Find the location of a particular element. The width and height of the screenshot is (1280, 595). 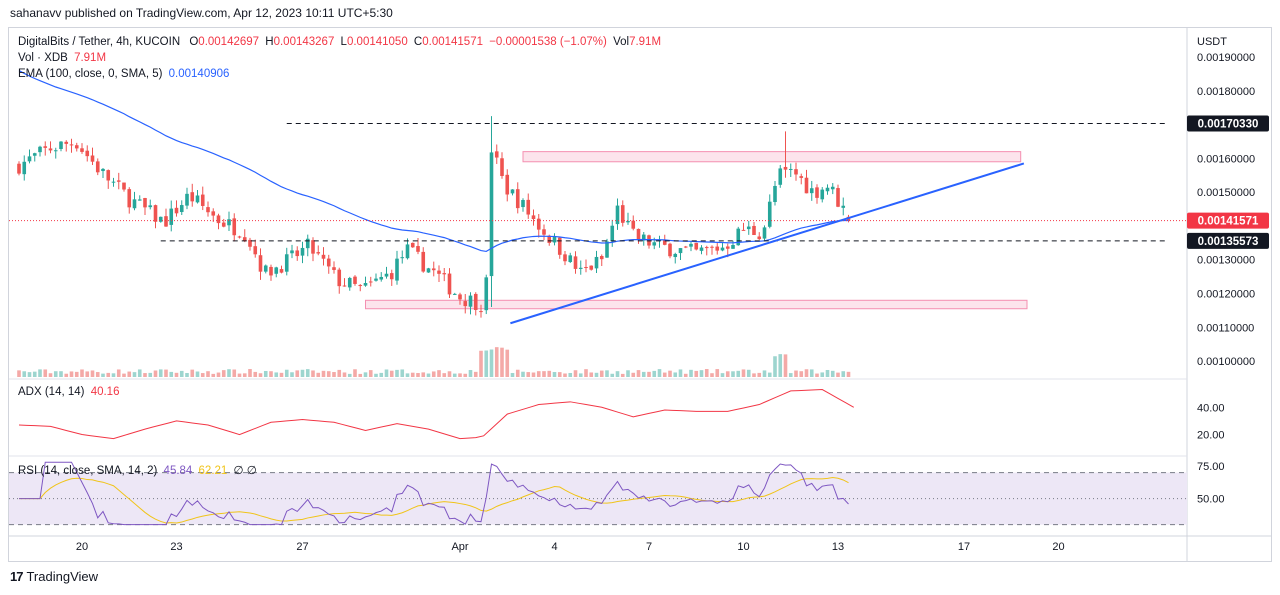

high-value: 0.00143267 is located at coordinates (304, 42).